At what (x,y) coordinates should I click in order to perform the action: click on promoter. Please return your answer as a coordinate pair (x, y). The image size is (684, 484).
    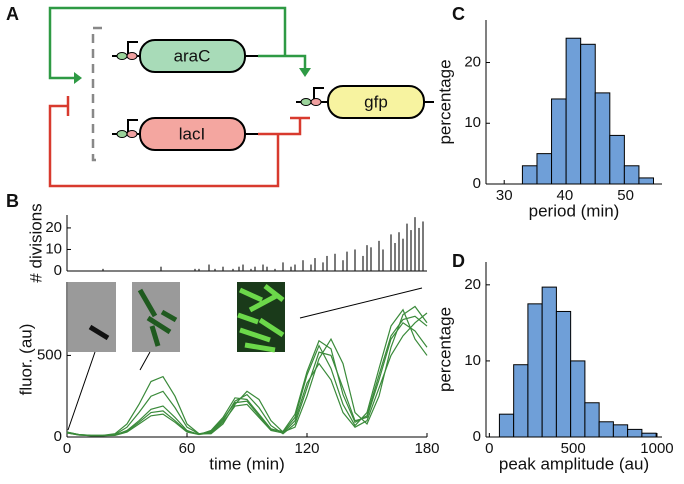
    Looking at the image, I should click on (225, 87).